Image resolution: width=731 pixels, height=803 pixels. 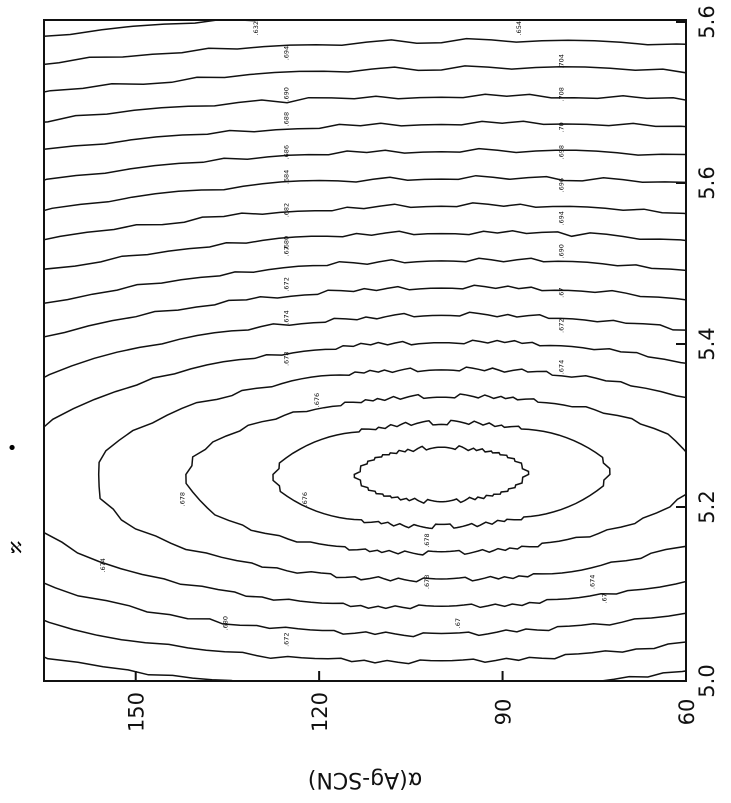 I want to click on contour-label: .654, so click(x=519, y=28).